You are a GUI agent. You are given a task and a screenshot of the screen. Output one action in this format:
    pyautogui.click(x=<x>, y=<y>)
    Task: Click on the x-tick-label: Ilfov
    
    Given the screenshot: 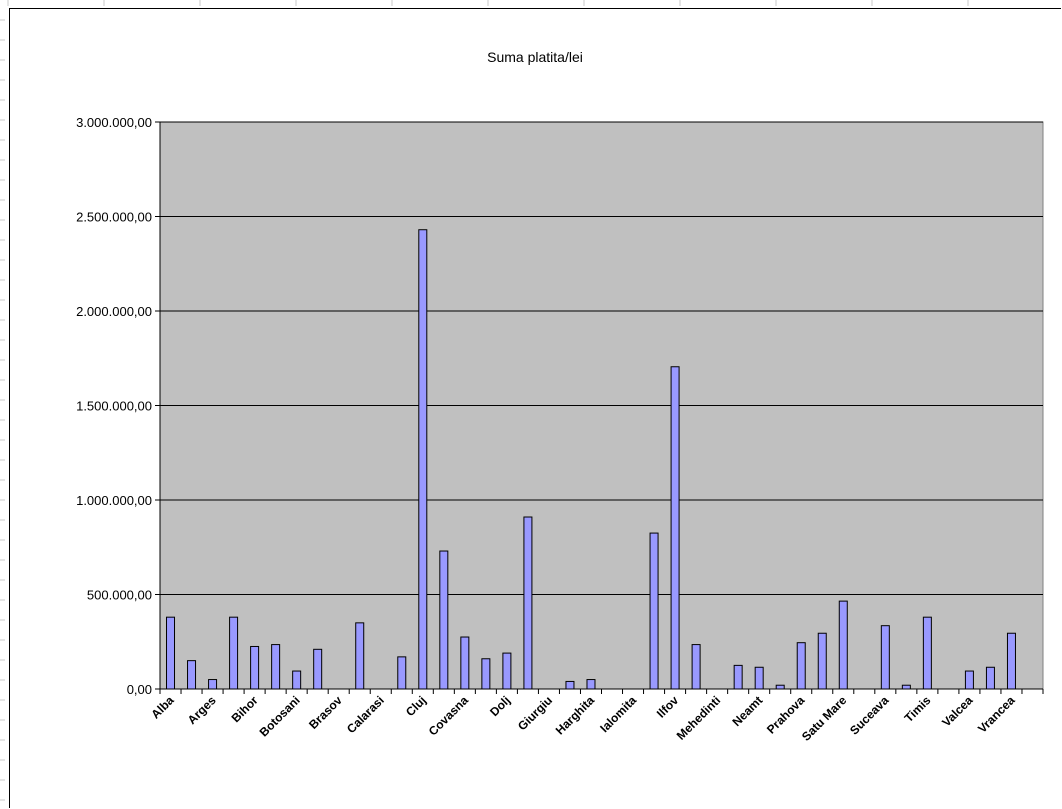 What is the action you would take?
    pyautogui.click(x=668, y=707)
    